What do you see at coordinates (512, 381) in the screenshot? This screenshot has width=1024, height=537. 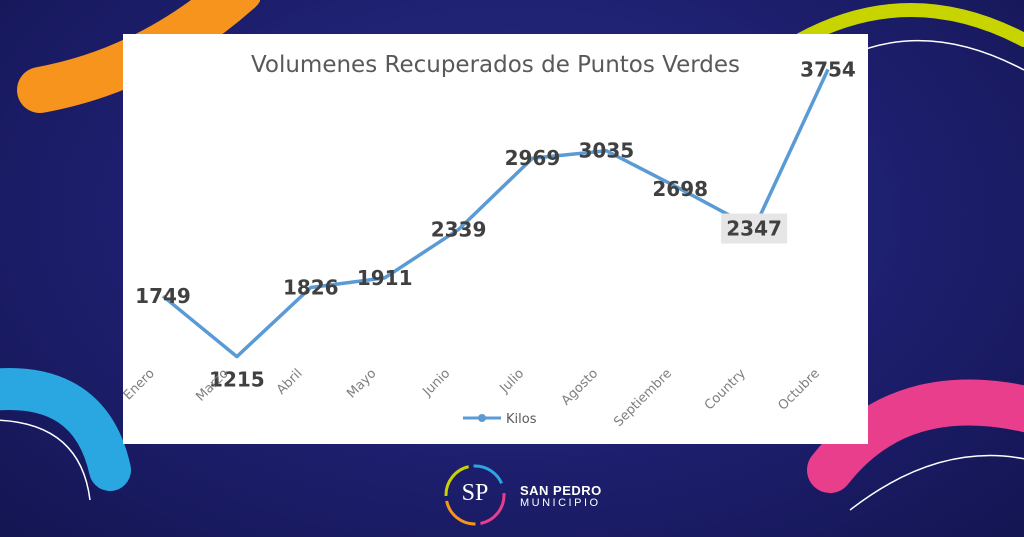 I see `x-tick-label: Julio` at bounding box center [512, 381].